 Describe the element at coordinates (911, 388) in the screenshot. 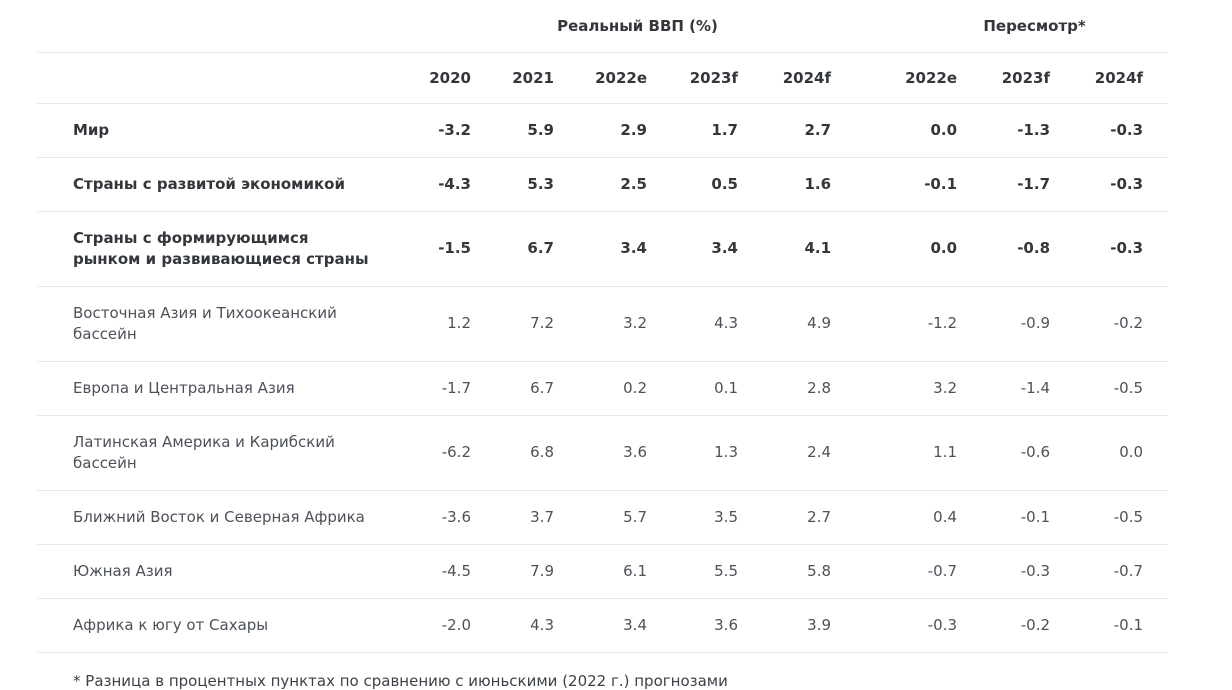

I see `revision-value: 3.2` at that location.